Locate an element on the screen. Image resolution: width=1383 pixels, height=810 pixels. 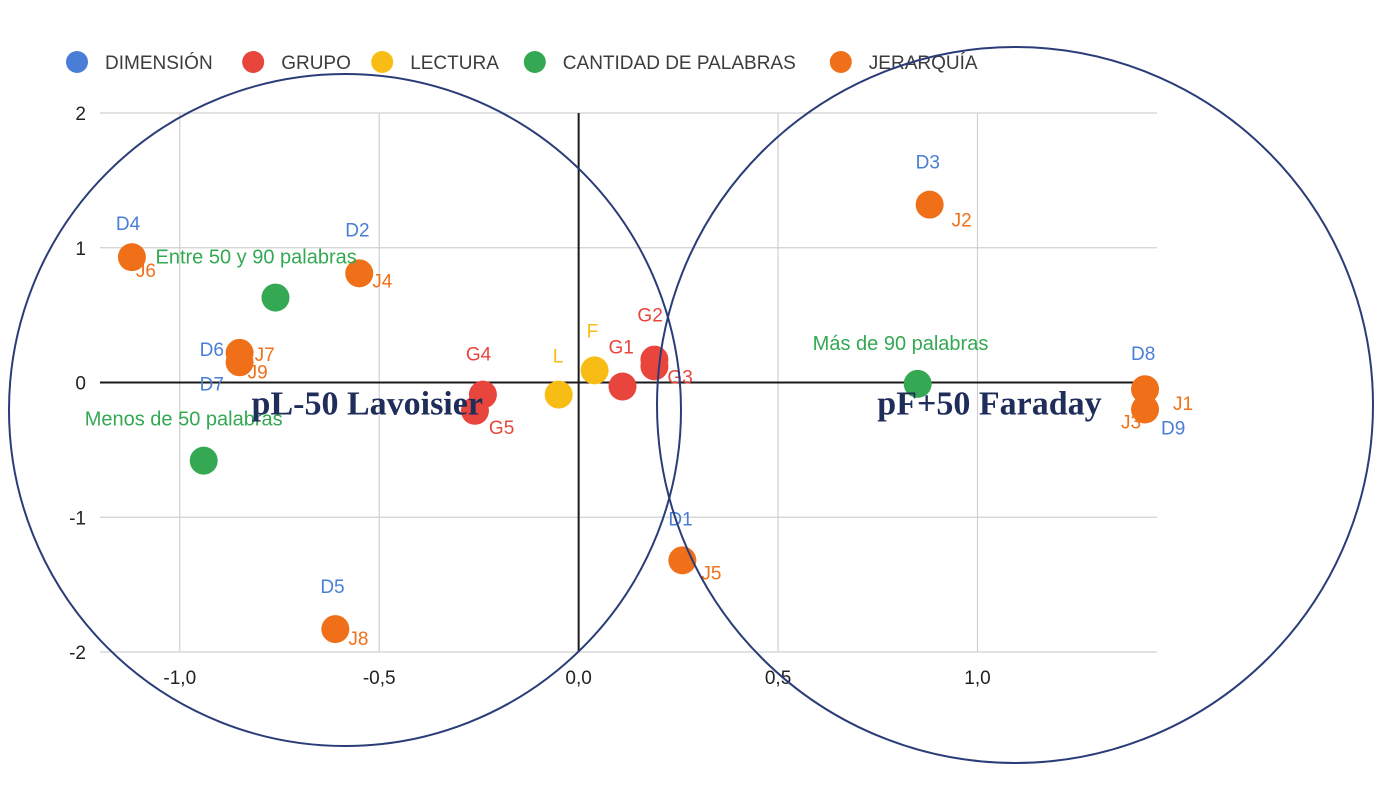
point-label: J6 is located at coordinates (146, 271).